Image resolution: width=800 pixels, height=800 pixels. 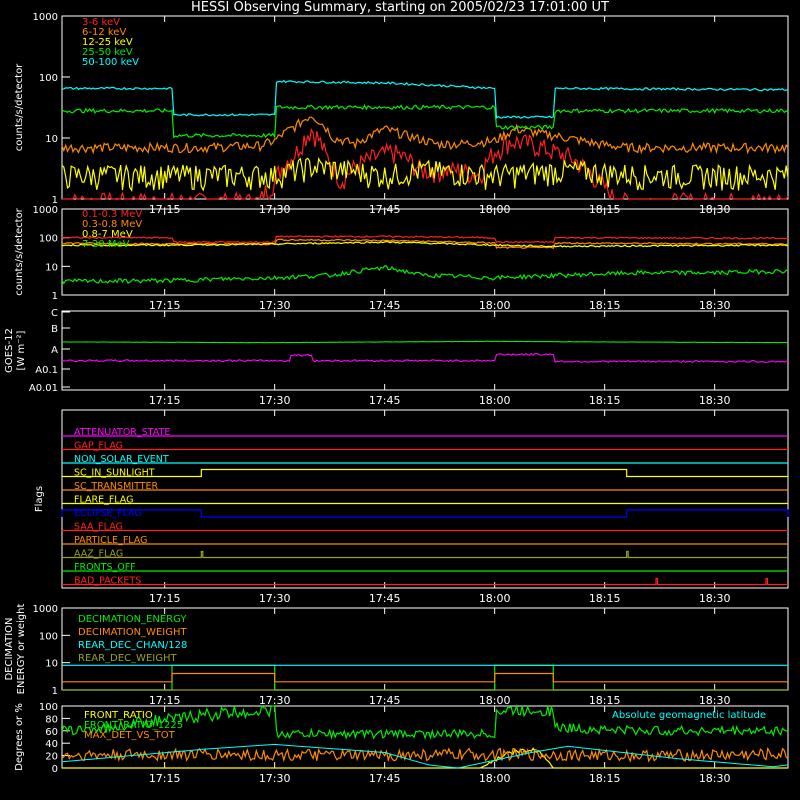 I want to click on flag-label-4: SC_TRANSMITTER, so click(x=116, y=486).